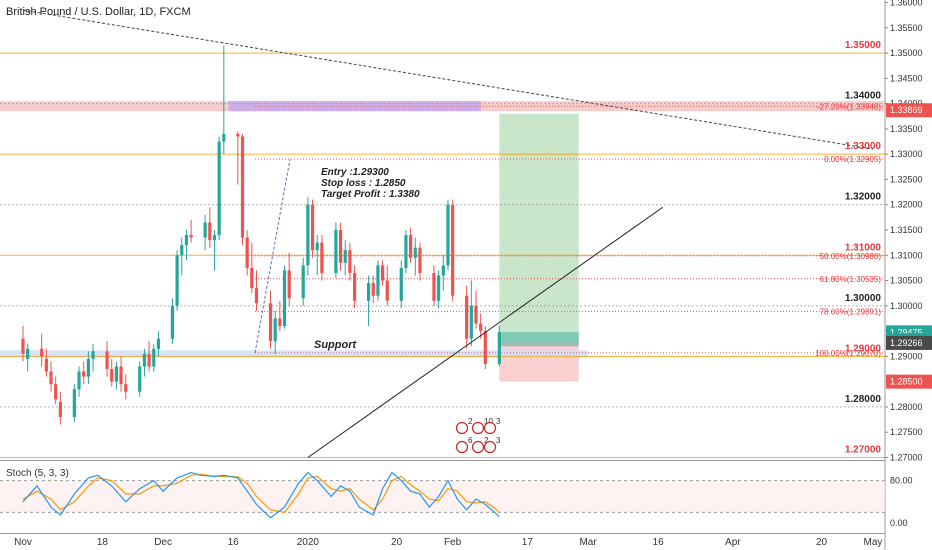 This screenshot has width=932, height=550. What do you see at coordinates (852, 159) in the screenshot?
I see `fib-level-label: 0.00%(1.32905)` at bounding box center [852, 159].